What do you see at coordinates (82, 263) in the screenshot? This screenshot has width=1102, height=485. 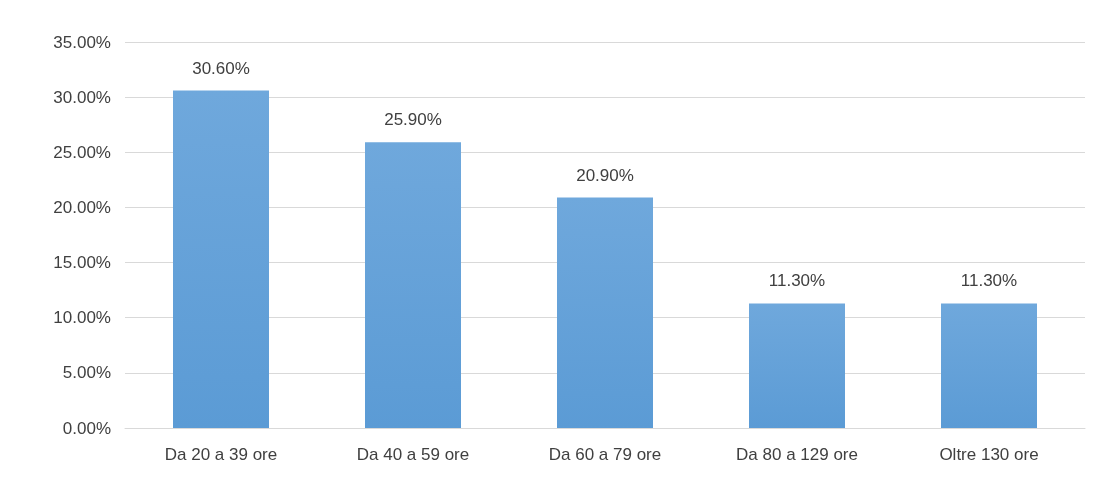 I see `y-tick-label: 15.00%` at bounding box center [82, 263].